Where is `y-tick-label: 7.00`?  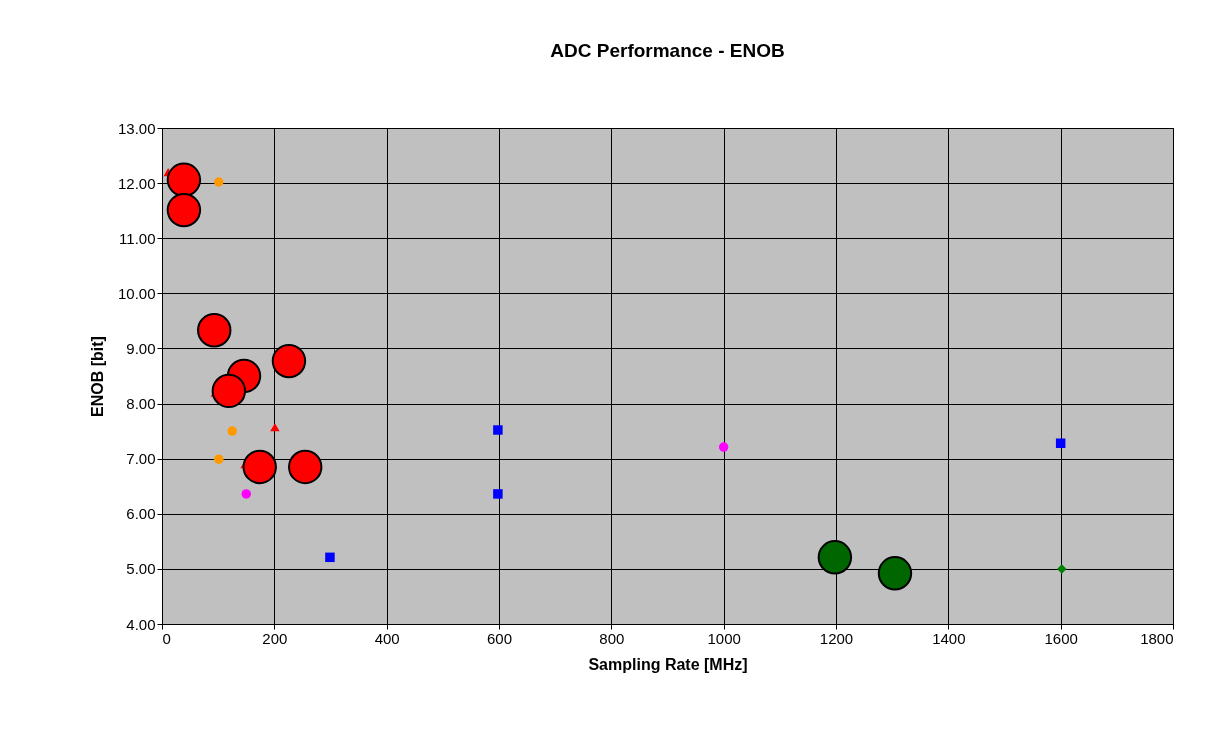 y-tick-label: 7.00 is located at coordinates (141, 459).